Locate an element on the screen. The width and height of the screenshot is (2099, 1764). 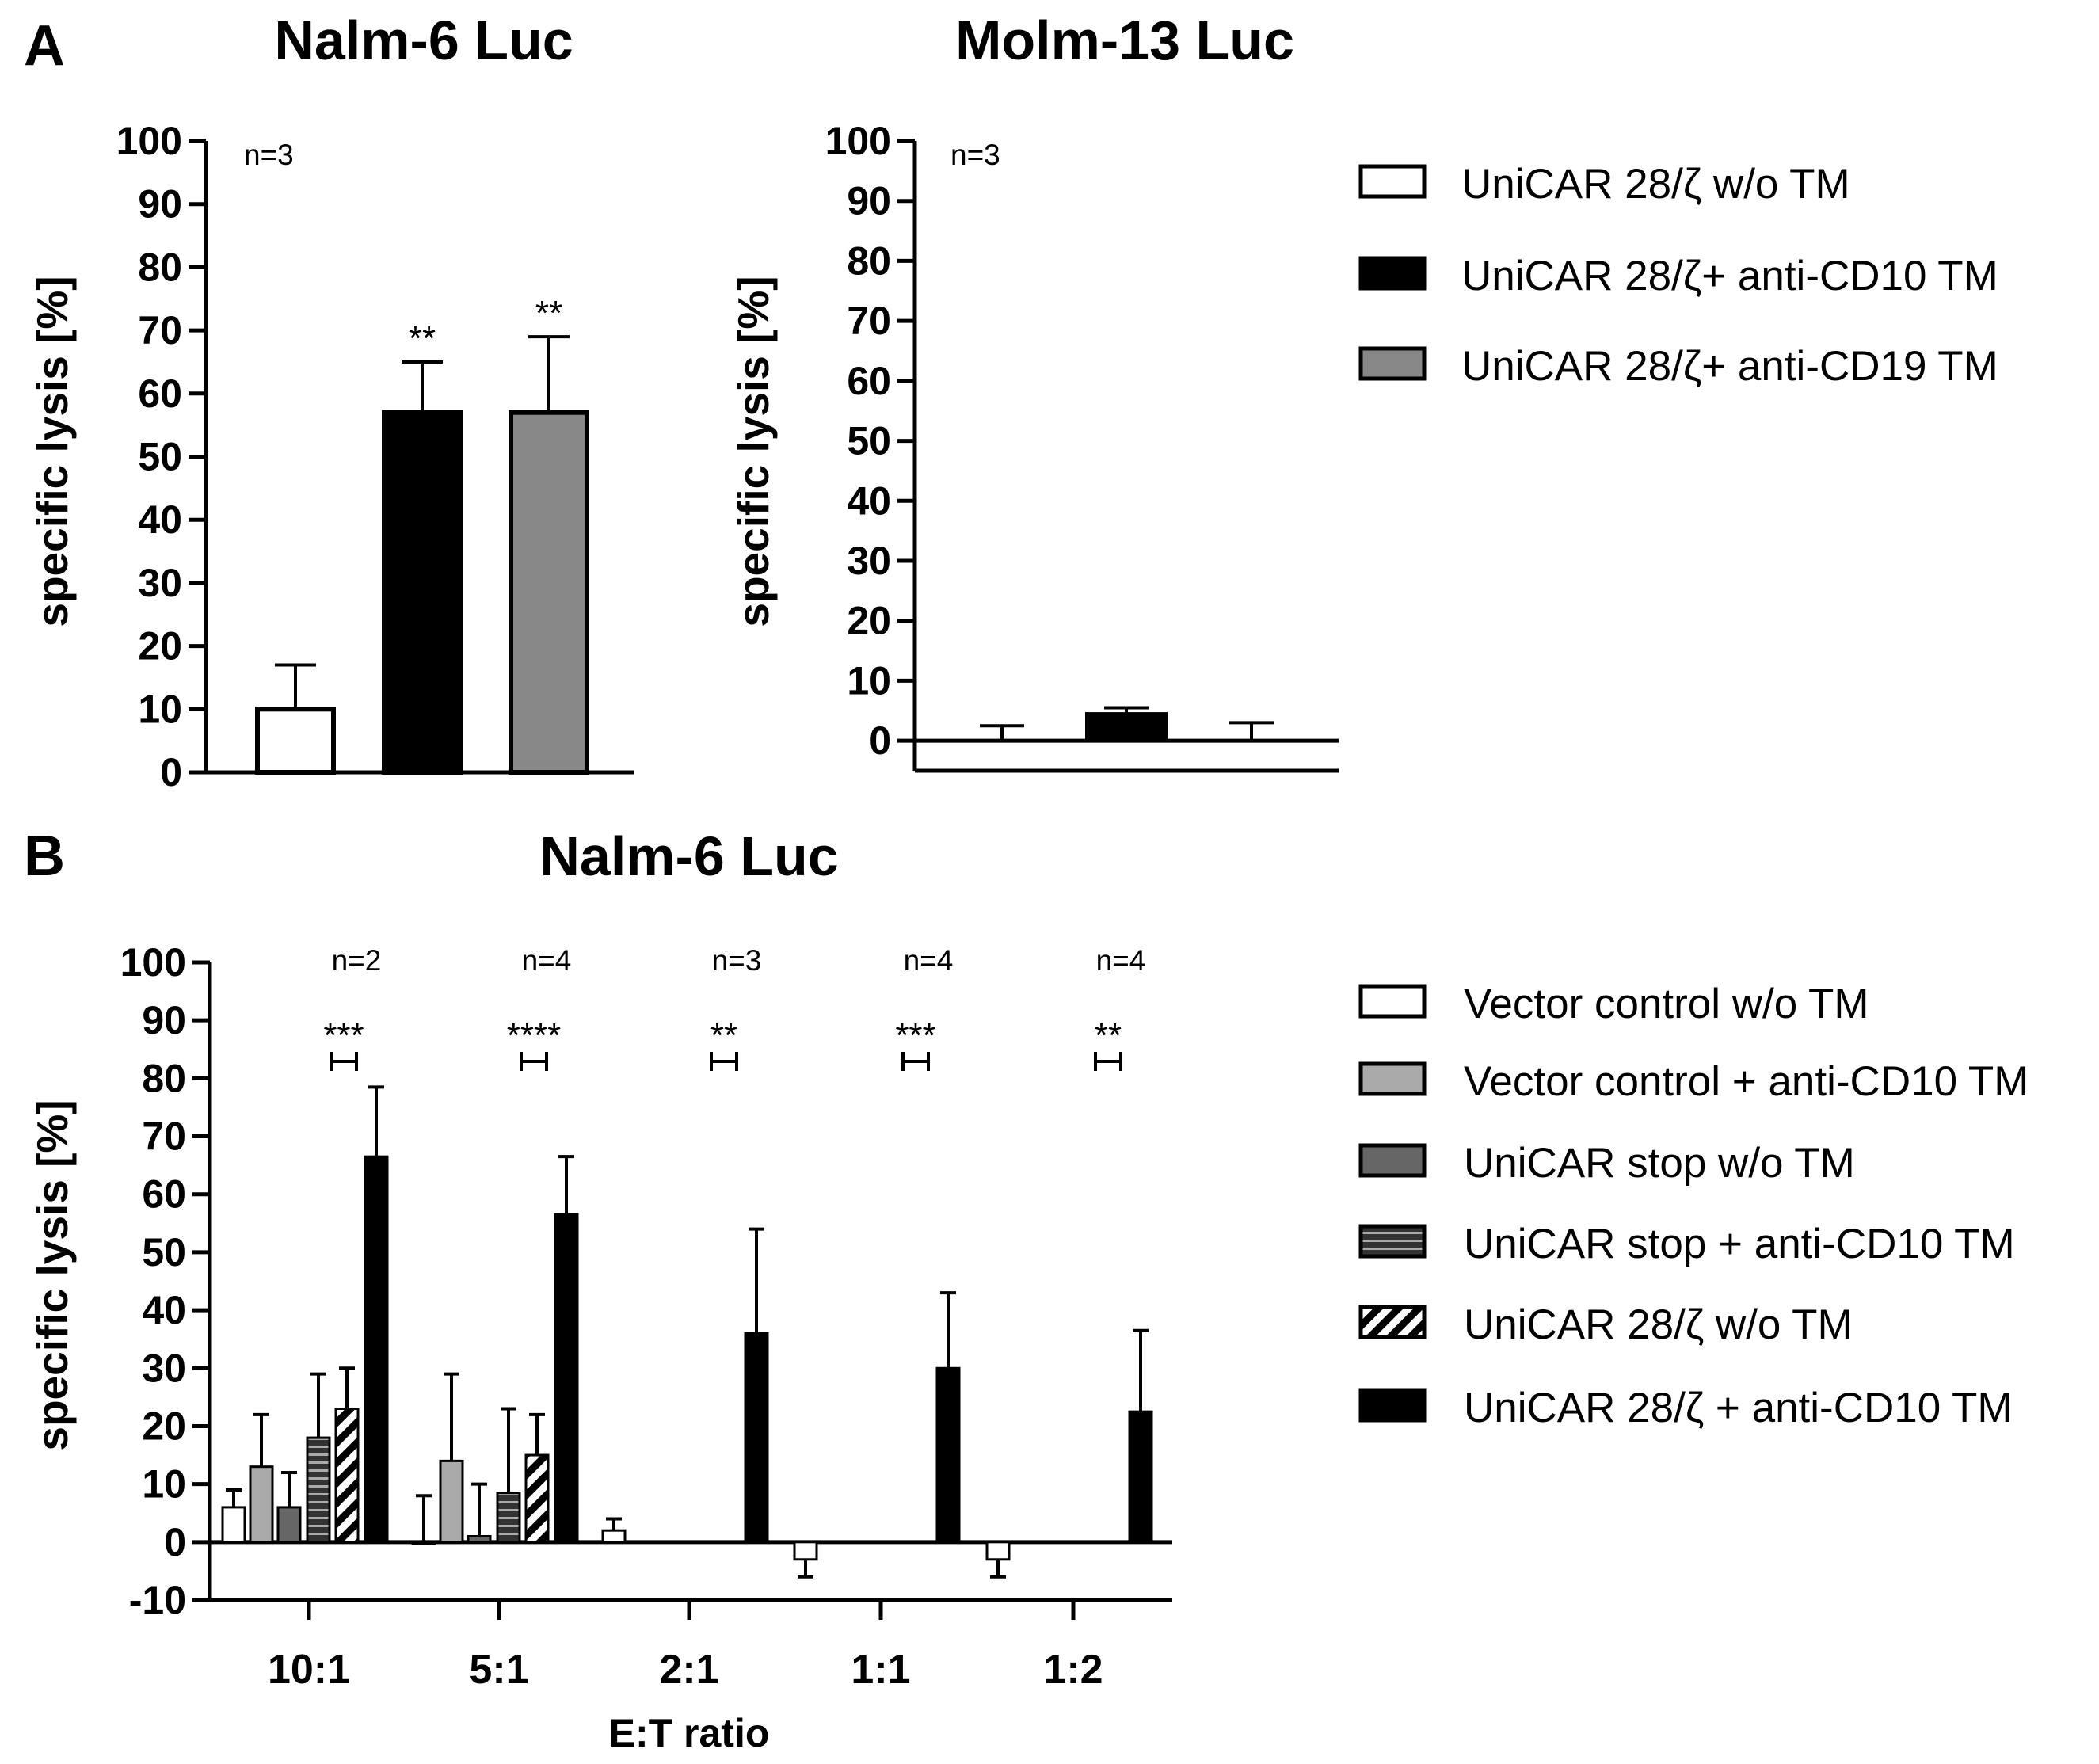
sample-size-annotation: n=2 is located at coordinates (357, 960).